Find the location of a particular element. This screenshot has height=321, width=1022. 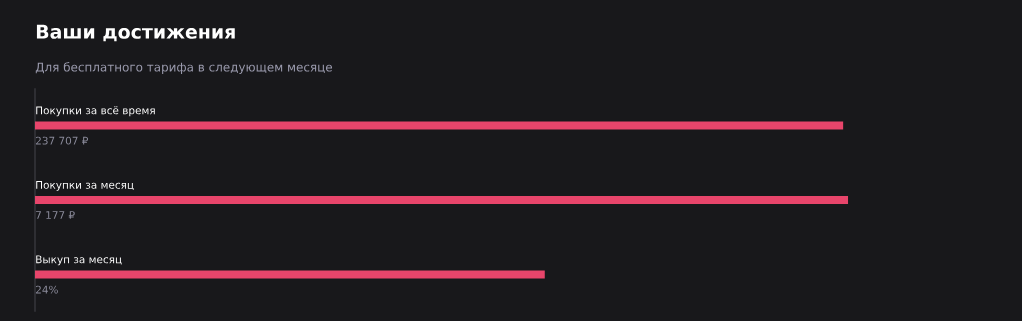

chart-subtitle: Для бесплатного тарифа в следующем месяце is located at coordinates (184, 68).